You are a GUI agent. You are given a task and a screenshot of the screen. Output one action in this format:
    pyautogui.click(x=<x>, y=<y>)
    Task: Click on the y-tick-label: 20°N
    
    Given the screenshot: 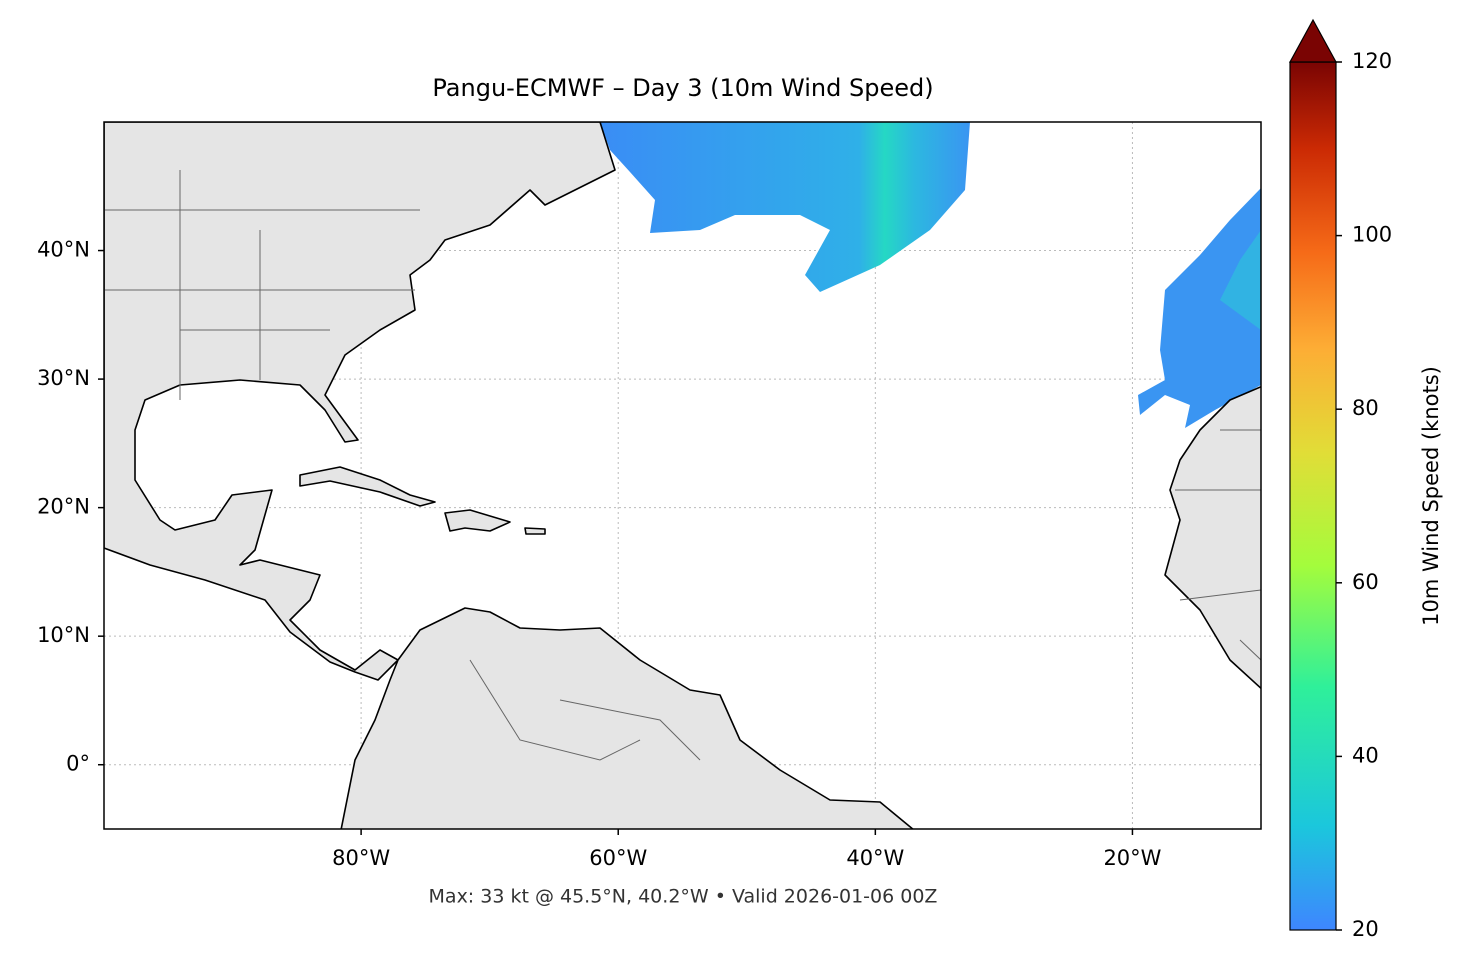 What is the action you would take?
    pyautogui.click(x=63, y=507)
    